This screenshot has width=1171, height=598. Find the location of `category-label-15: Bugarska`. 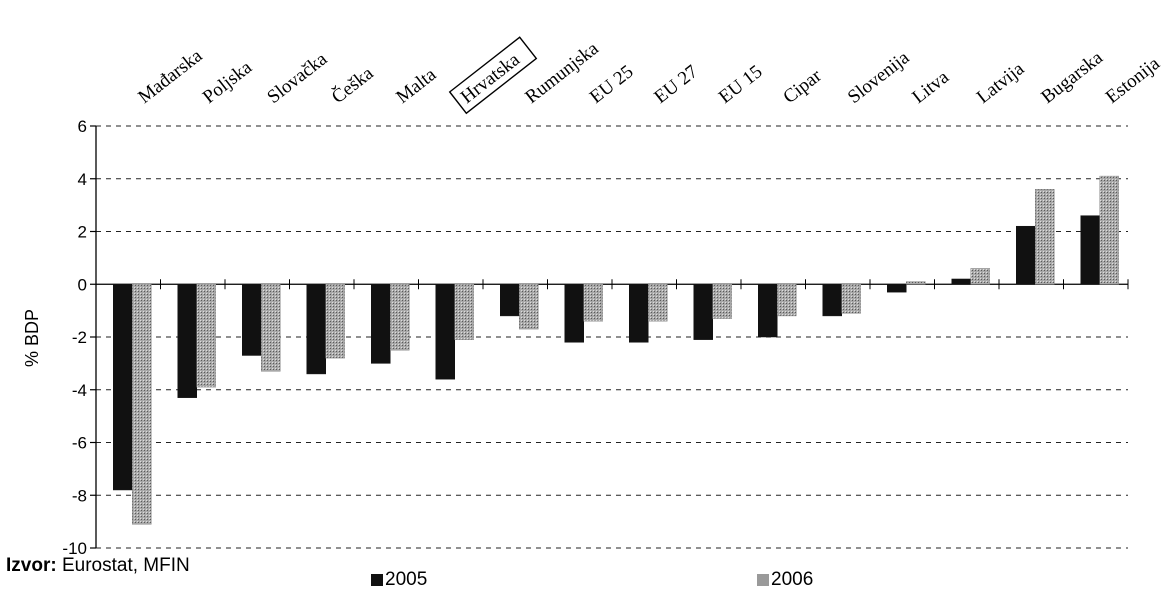

category-label-15: Bugarska is located at coordinates (1072, 77).